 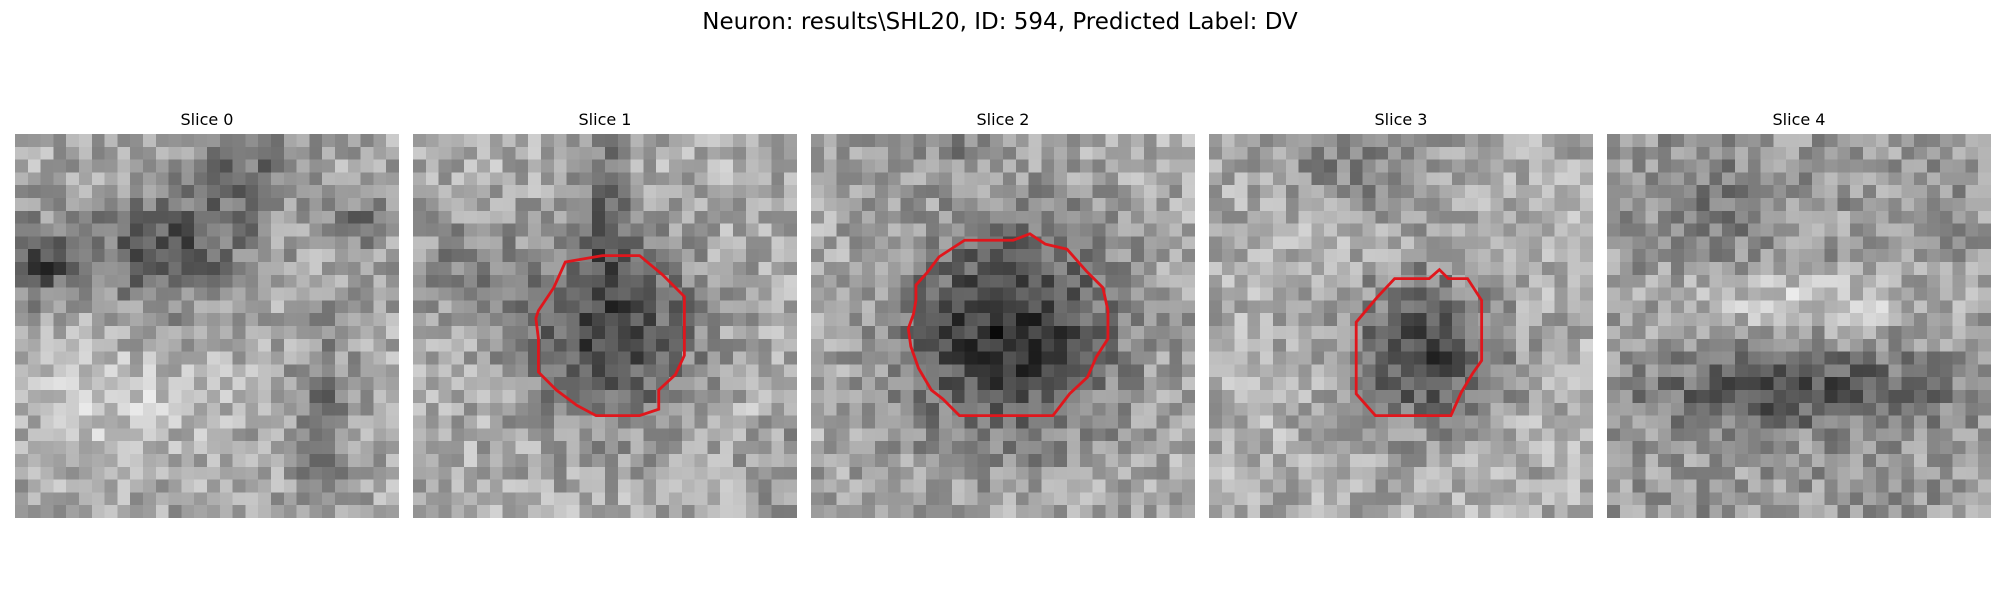 I want to click on slice-title-0: Slice 0, so click(x=207, y=119).